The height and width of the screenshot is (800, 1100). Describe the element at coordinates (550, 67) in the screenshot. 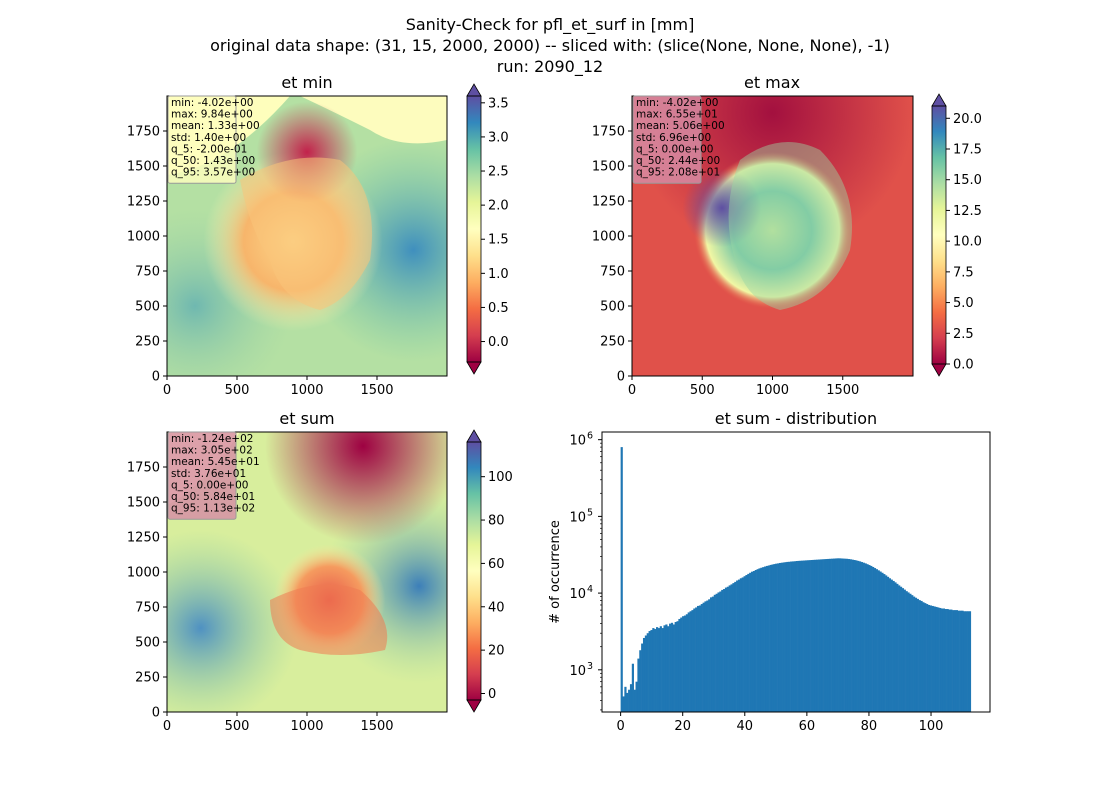

I see `title-line-3: run: 2090_12` at that location.